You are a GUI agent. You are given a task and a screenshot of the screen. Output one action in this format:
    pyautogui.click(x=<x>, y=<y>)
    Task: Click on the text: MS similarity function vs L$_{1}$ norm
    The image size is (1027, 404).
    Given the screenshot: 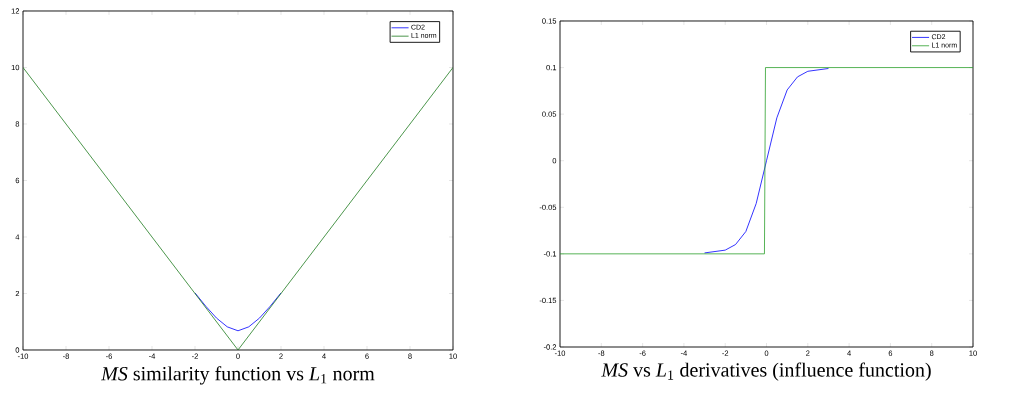 What is the action you would take?
    pyautogui.click(x=237, y=375)
    